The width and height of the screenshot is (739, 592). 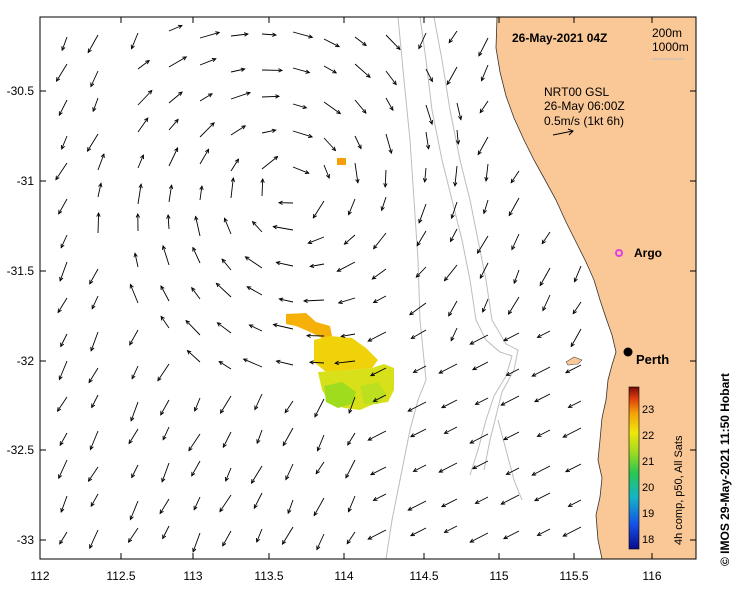 What do you see at coordinates (651, 576) in the screenshot?
I see `x-tick-label: 116` at bounding box center [651, 576].